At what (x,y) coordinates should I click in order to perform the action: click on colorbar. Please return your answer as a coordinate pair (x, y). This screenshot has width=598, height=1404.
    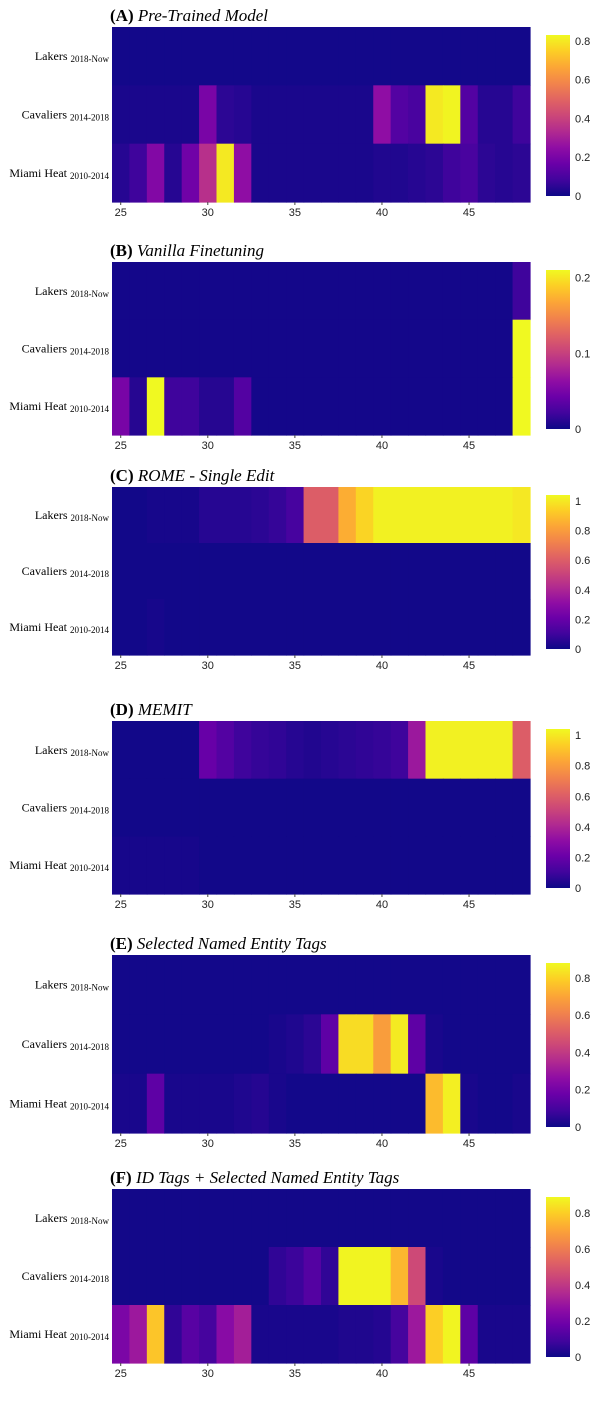
    Looking at the image, I should click on (558, 808).